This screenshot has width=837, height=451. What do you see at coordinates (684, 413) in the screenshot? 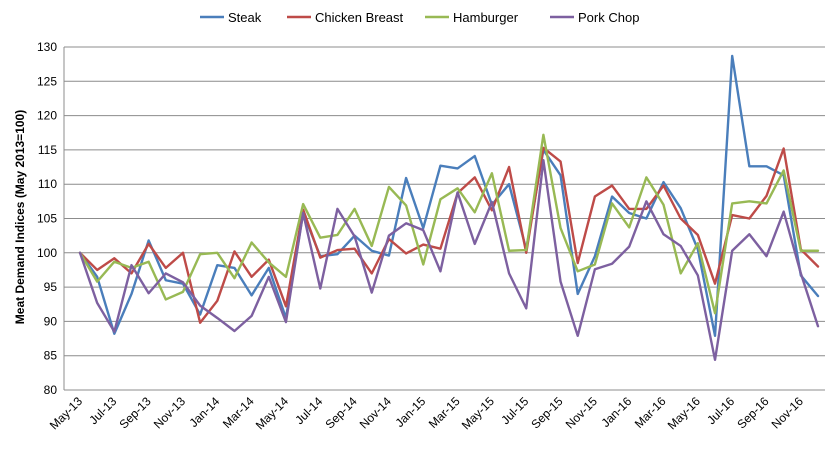
I see `x-tick-label-May-16: May-16` at bounding box center [684, 413].